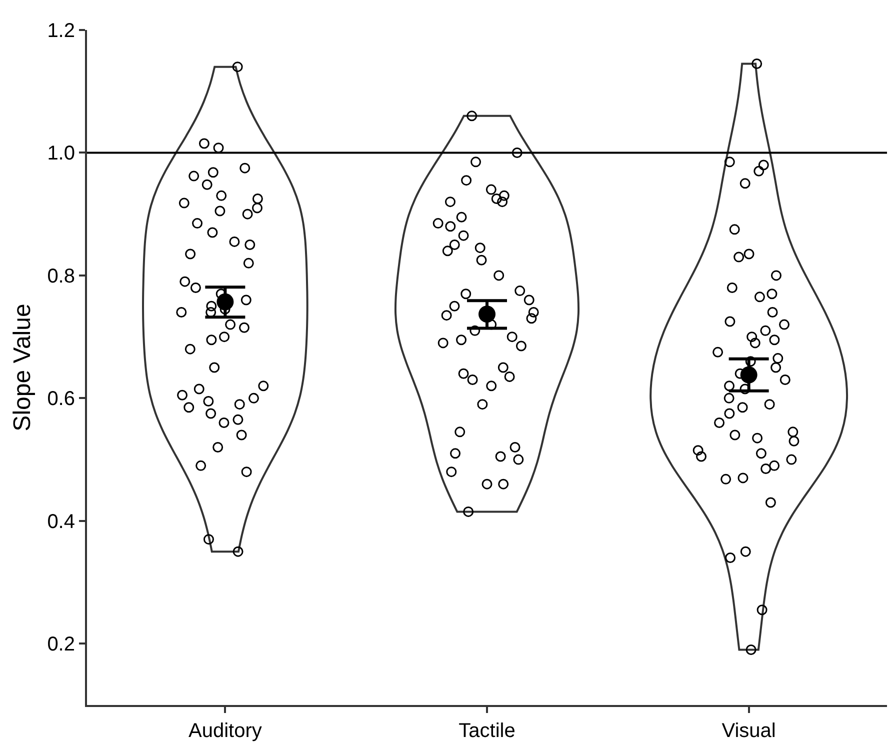  What do you see at coordinates (61, 31) in the screenshot?
I see `y-tick-label: 1.2` at bounding box center [61, 31].